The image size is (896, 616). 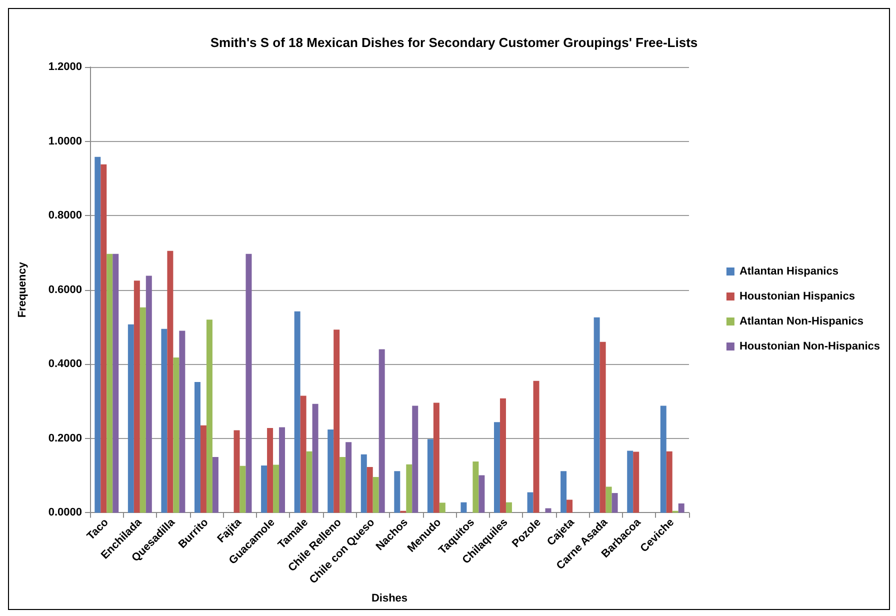 I want to click on legend-label: Houstonian Hispanics, so click(x=797, y=296).